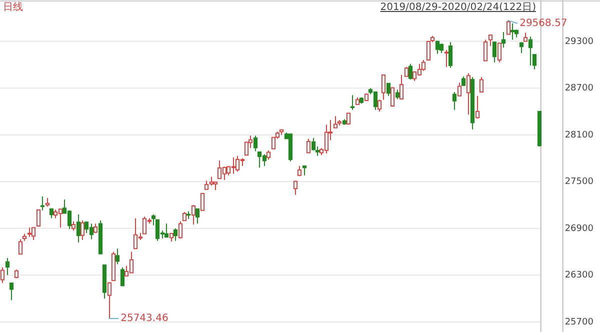  I want to click on y-tick-label: 25700, so click(579, 322).